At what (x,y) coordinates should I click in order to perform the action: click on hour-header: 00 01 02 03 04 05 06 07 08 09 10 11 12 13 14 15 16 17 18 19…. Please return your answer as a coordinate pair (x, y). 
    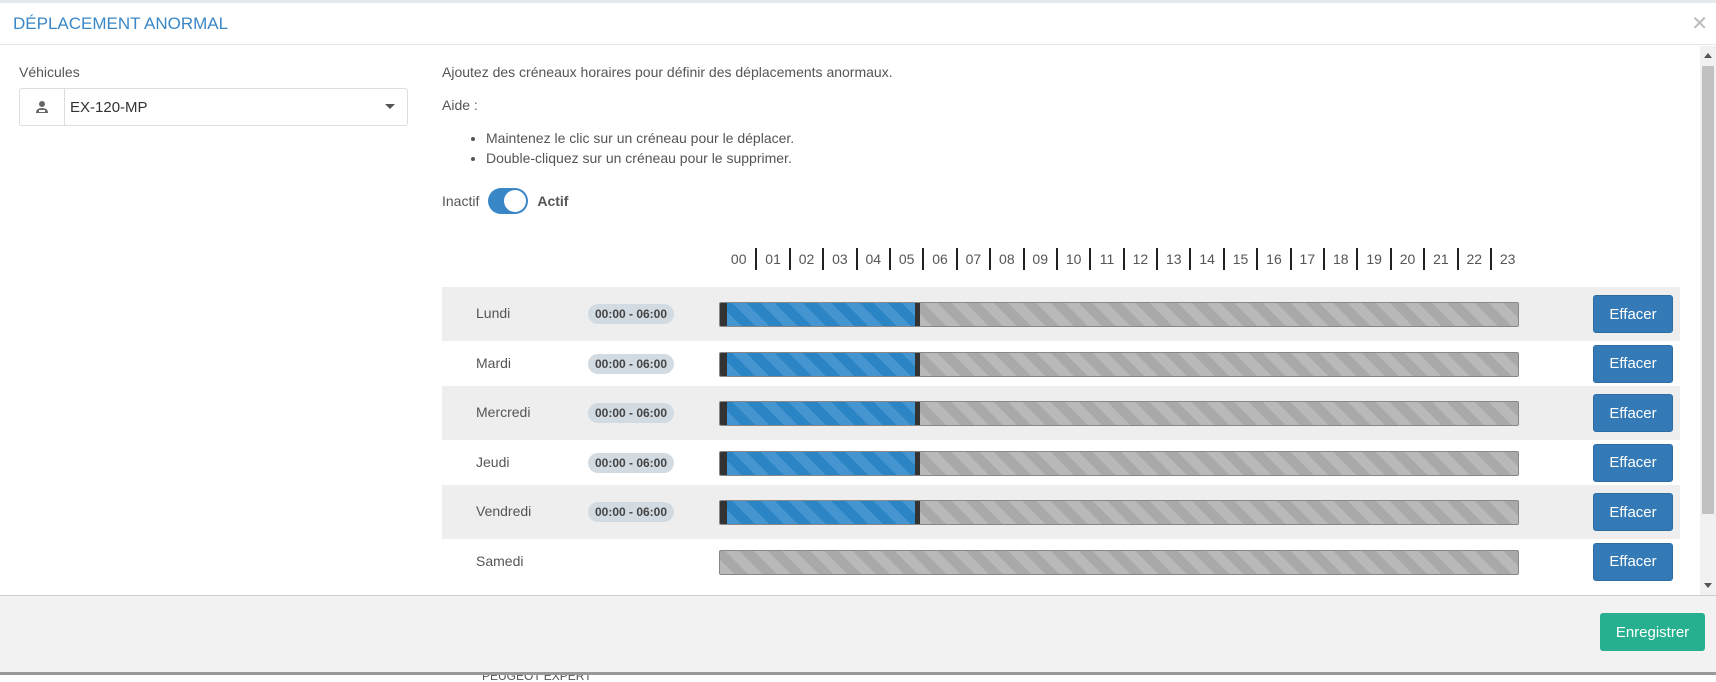
    Looking at the image, I should click on (1122, 259).